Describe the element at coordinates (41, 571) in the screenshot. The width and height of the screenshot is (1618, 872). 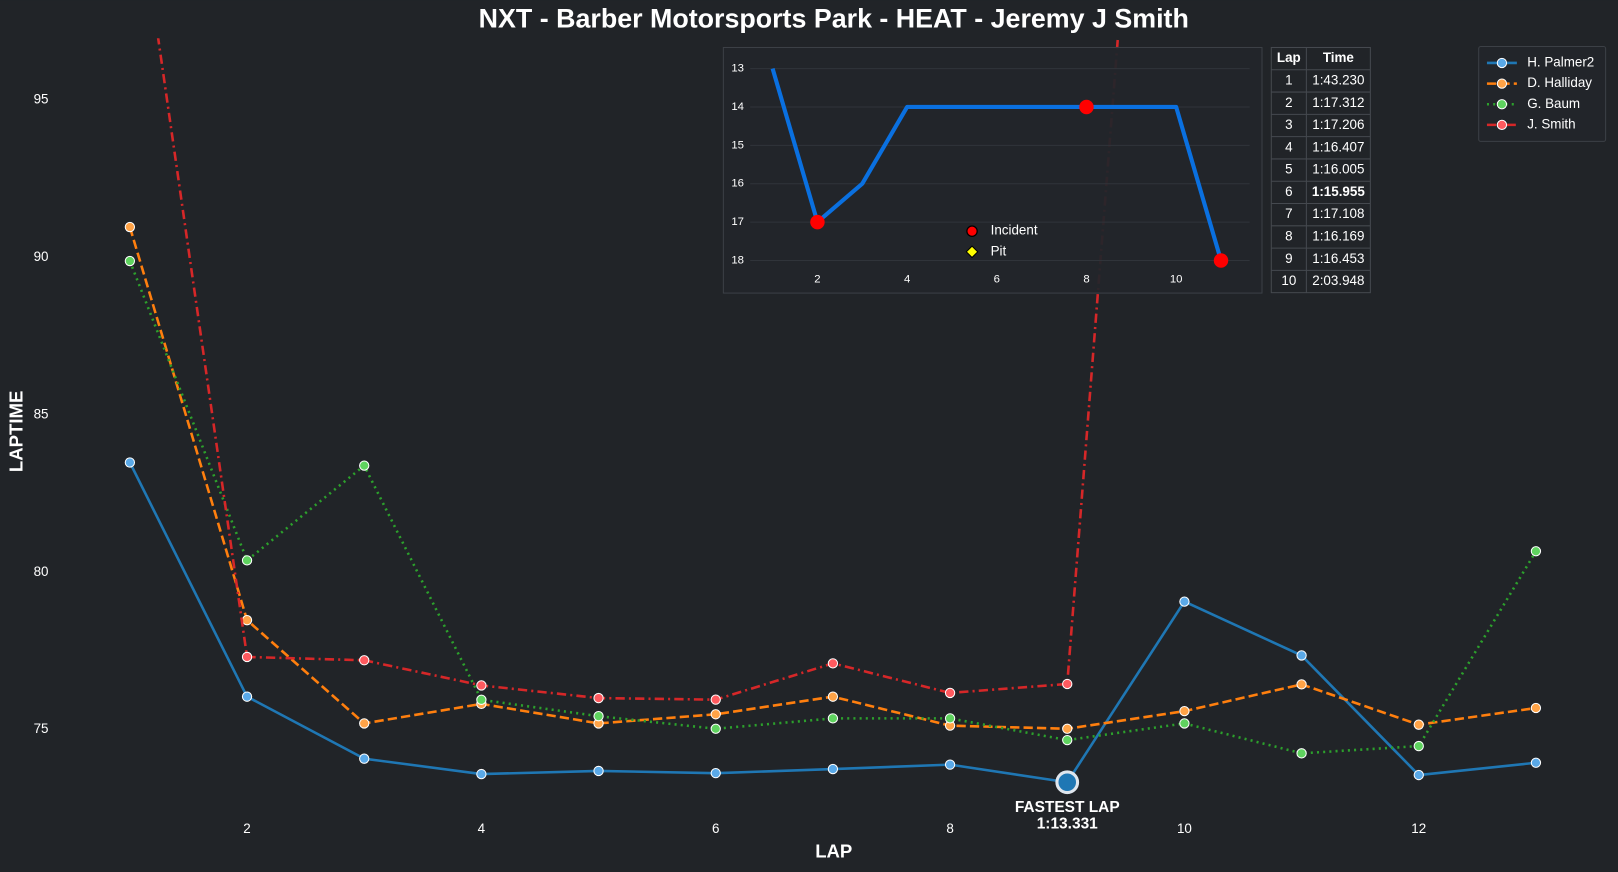
I see `y-tick-label: 80` at that location.